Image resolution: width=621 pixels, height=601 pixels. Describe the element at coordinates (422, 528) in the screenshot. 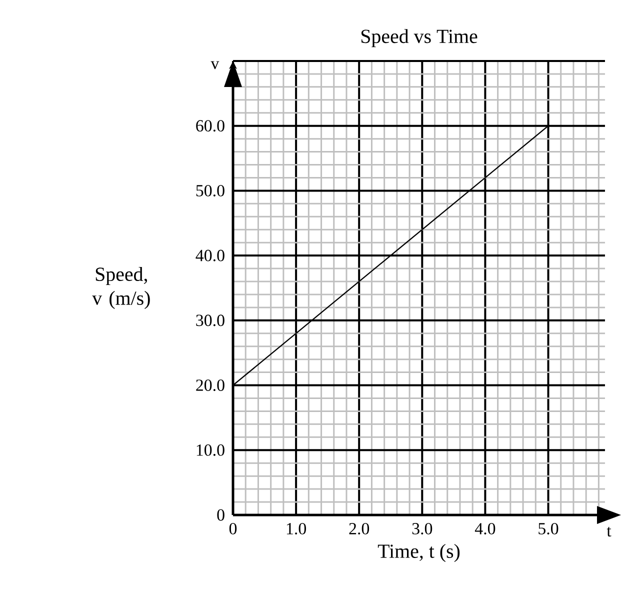

I see `x-tick-label: 3.0` at that location.